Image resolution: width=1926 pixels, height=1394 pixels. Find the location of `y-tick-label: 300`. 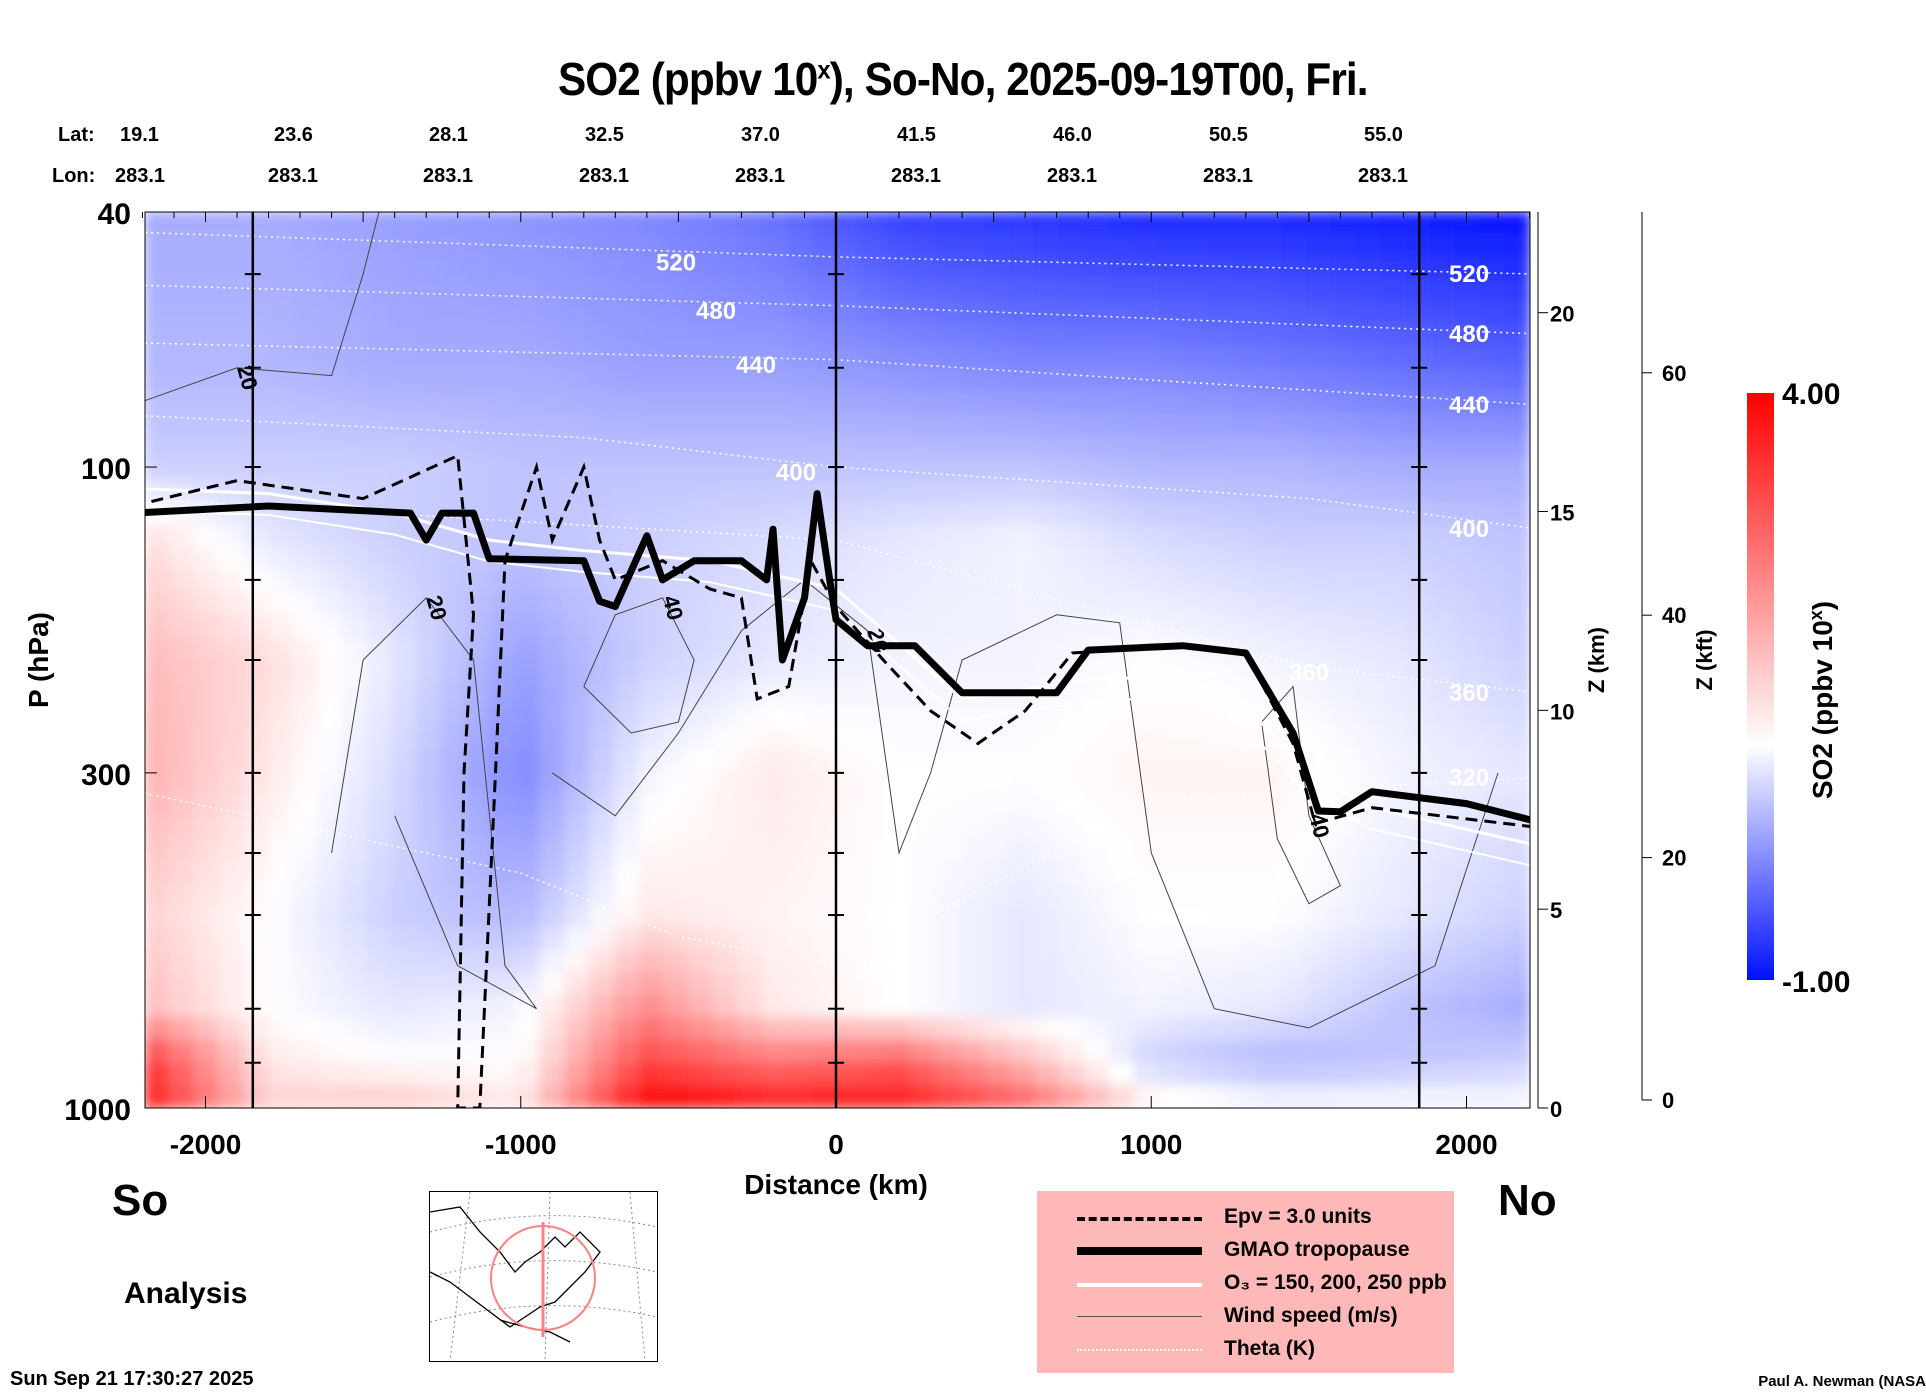

y-tick-label: 300 is located at coordinates (106, 775).